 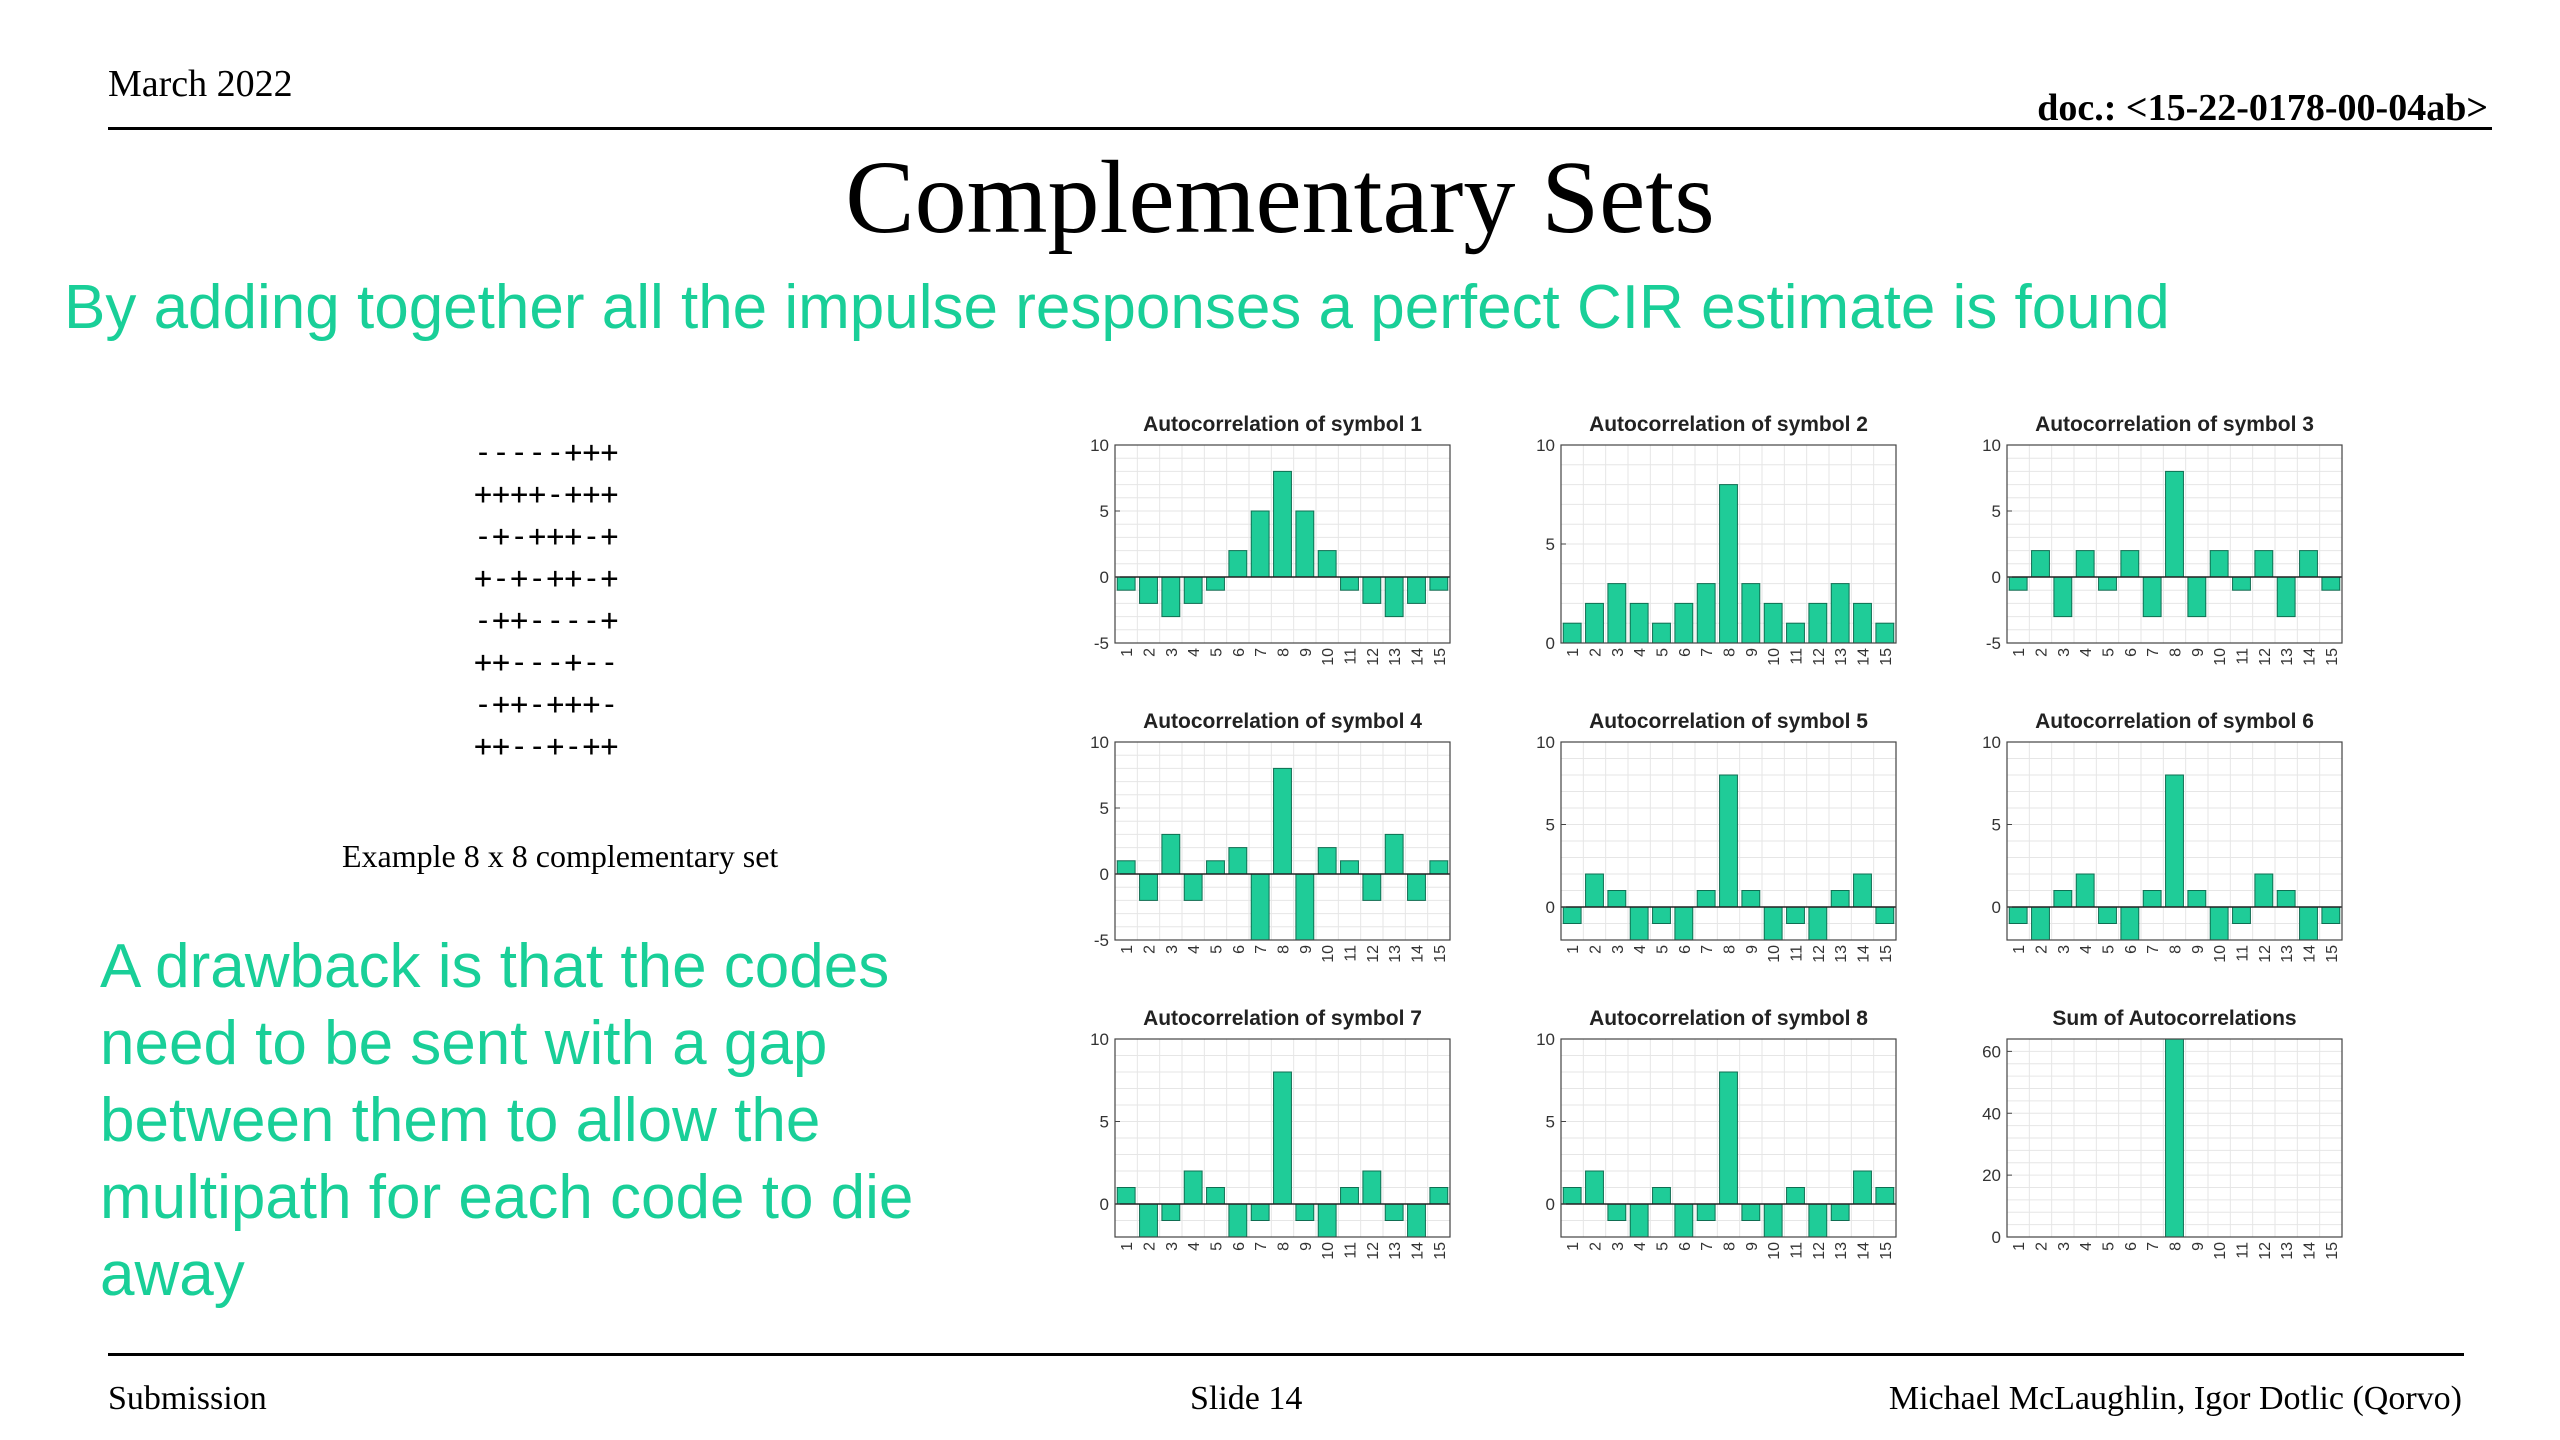 I want to click on code-row: ++--+-++, so click(x=546, y=746).